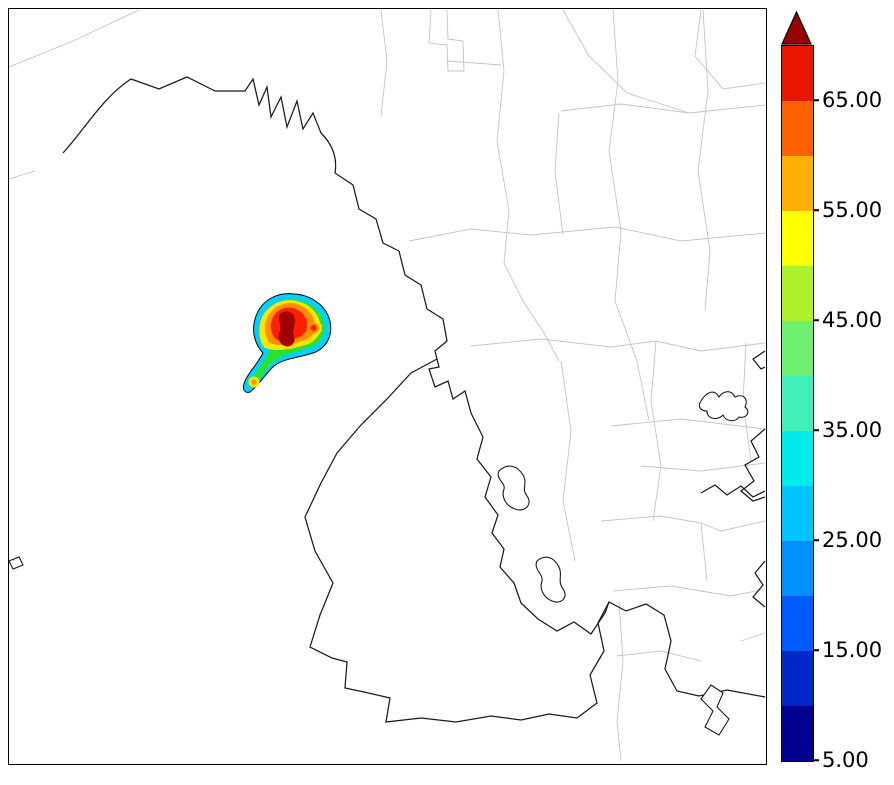  I want to click on echo-core-dark-red, so click(287, 329).